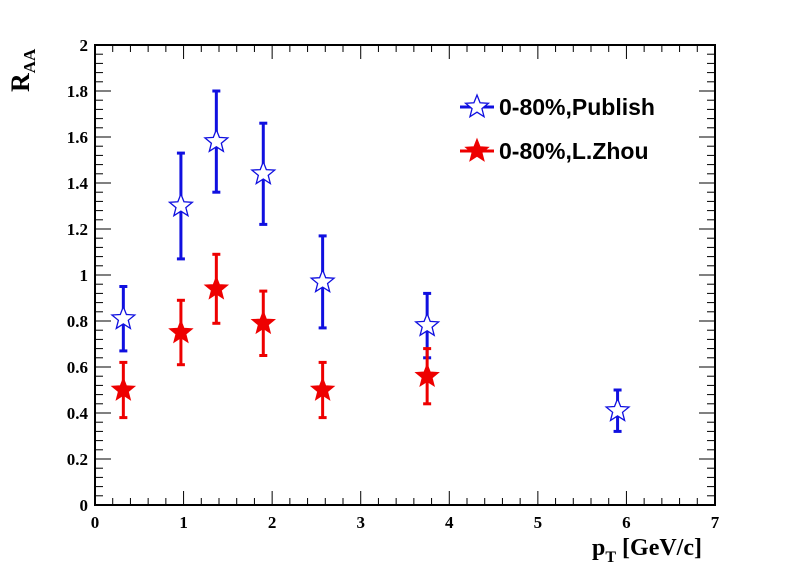 This screenshot has height=574, width=796. What do you see at coordinates (577, 107) in the screenshot?
I see `legend-label-publish: 0-80%,Publish` at bounding box center [577, 107].